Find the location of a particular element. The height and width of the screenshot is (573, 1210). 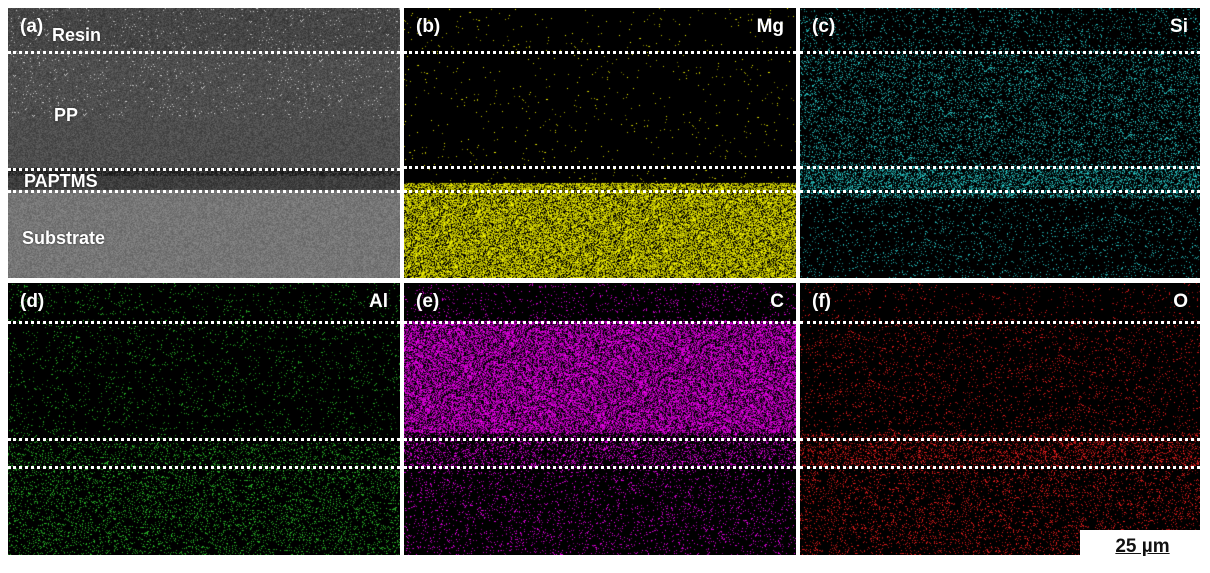

scale-bar-label: 25 µm is located at coordinates (1142, 546).